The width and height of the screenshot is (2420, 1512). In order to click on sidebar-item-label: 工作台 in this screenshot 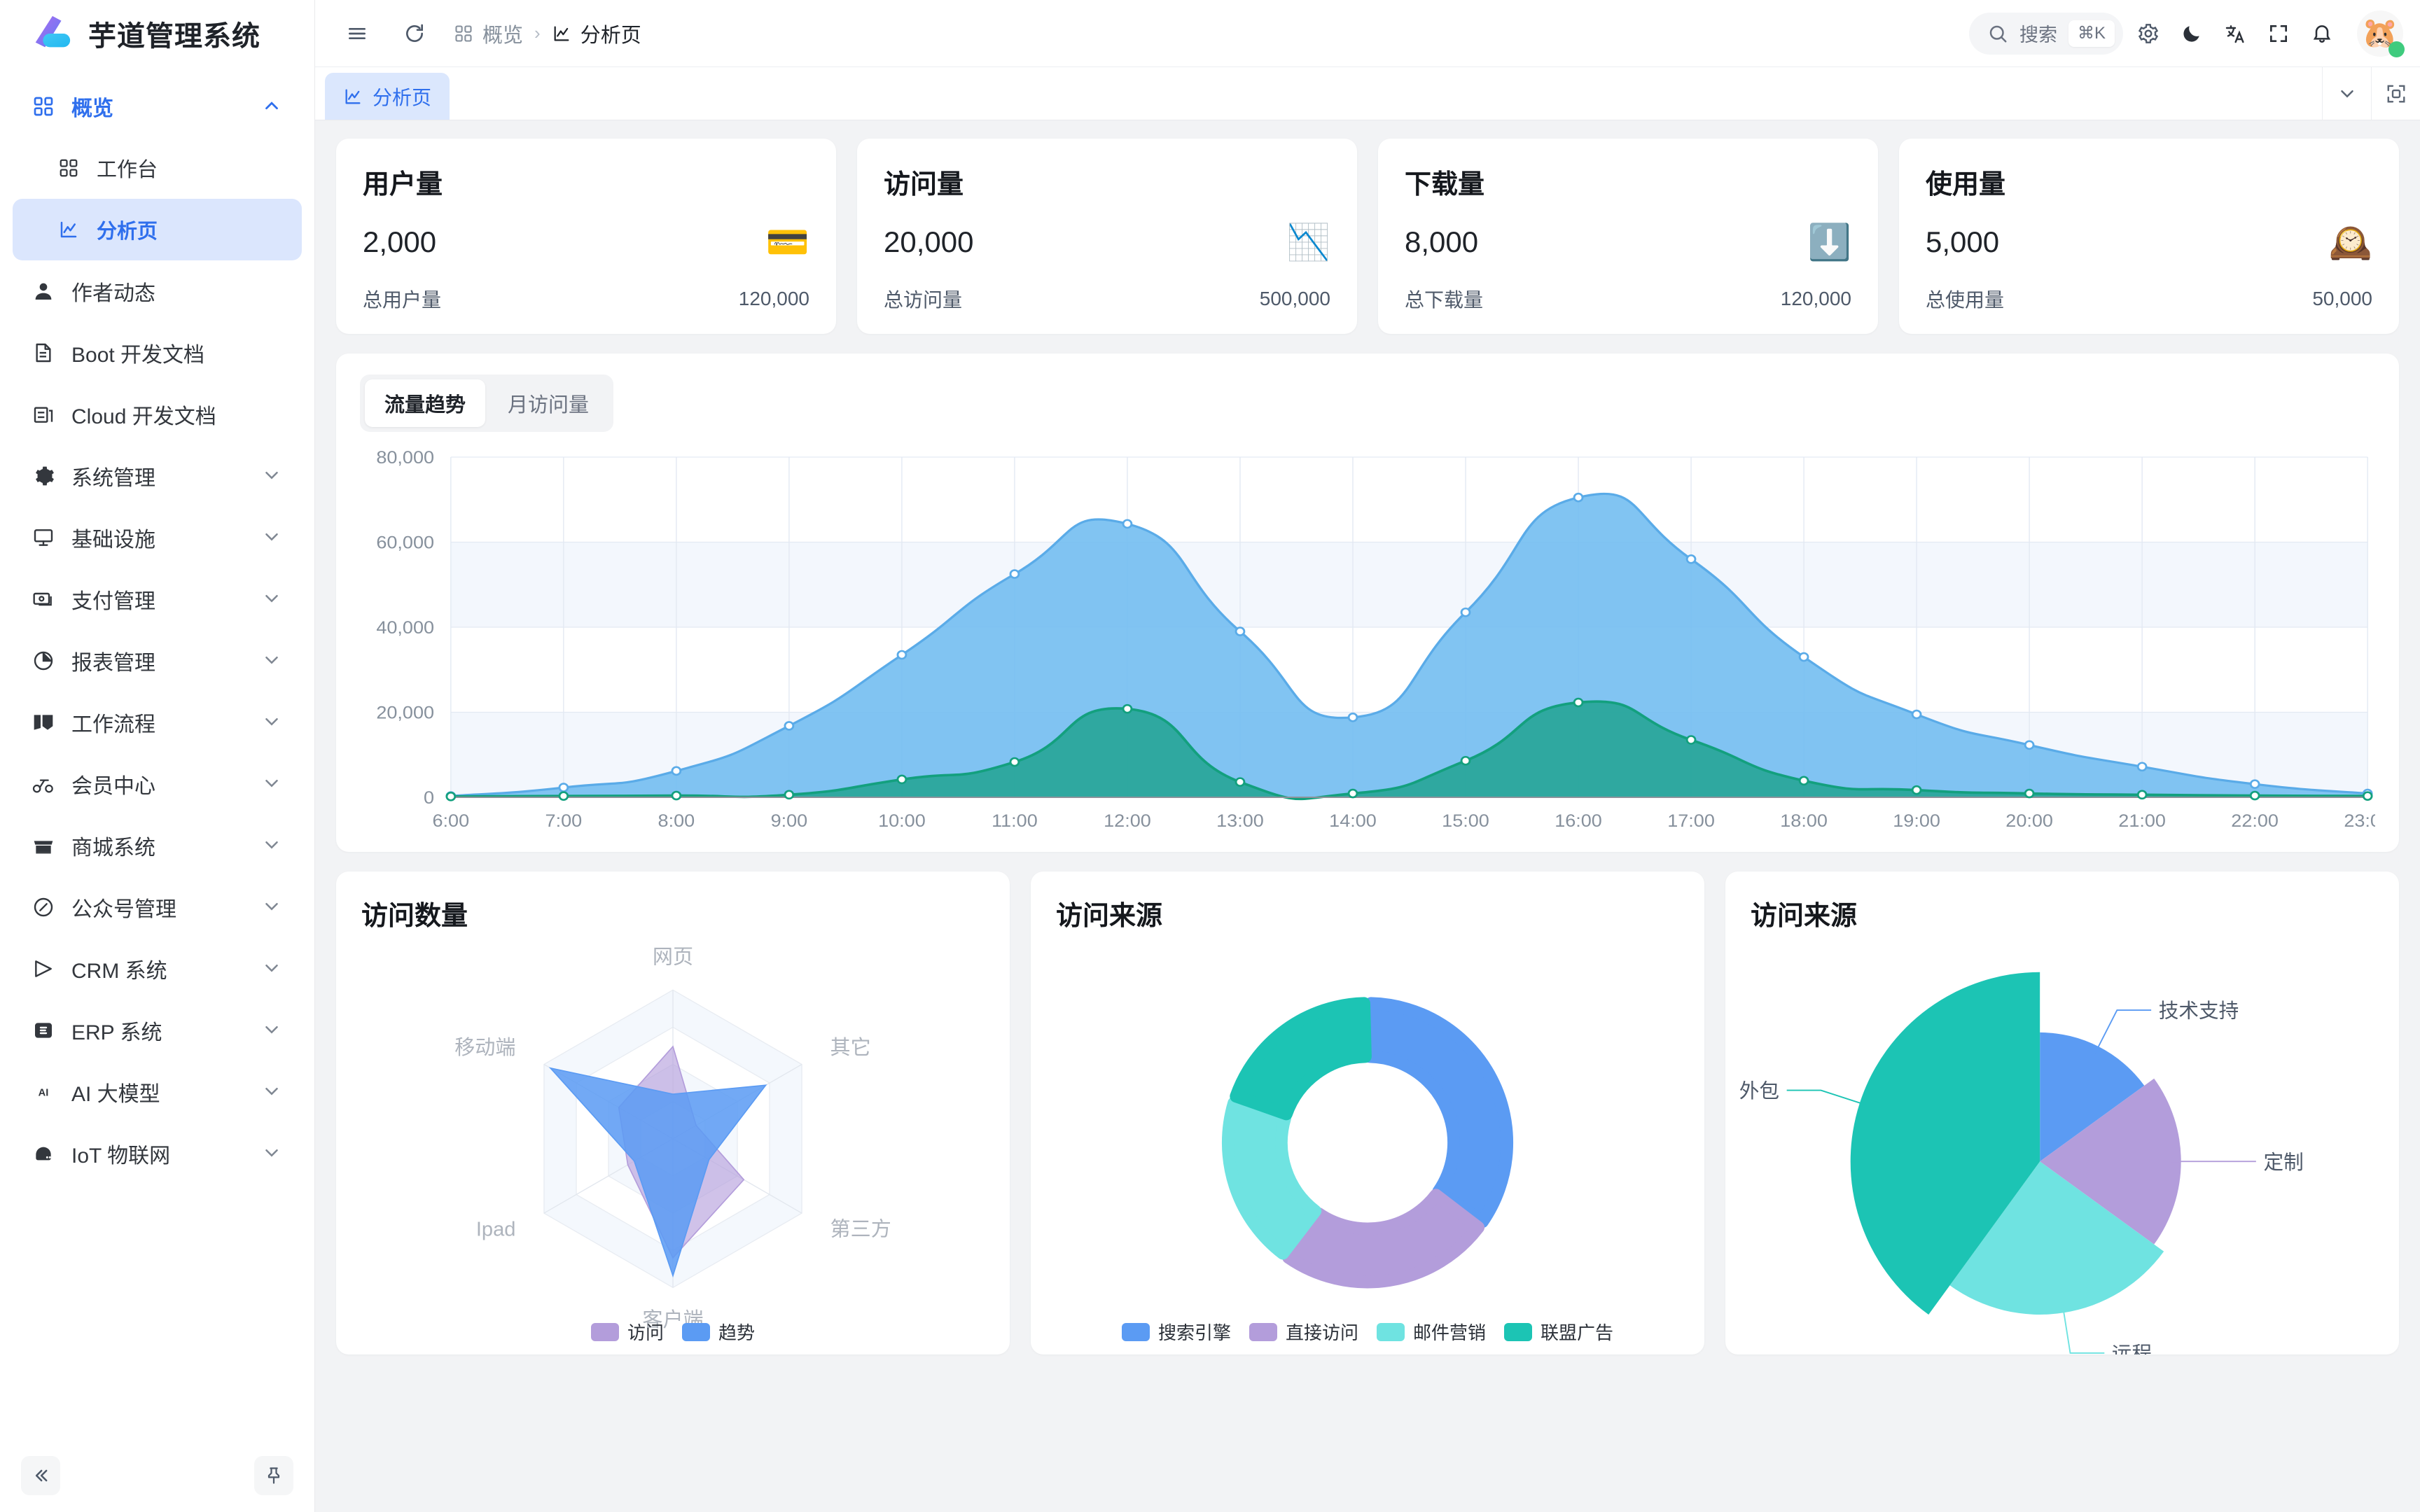, I will do `click(127, 170)`.